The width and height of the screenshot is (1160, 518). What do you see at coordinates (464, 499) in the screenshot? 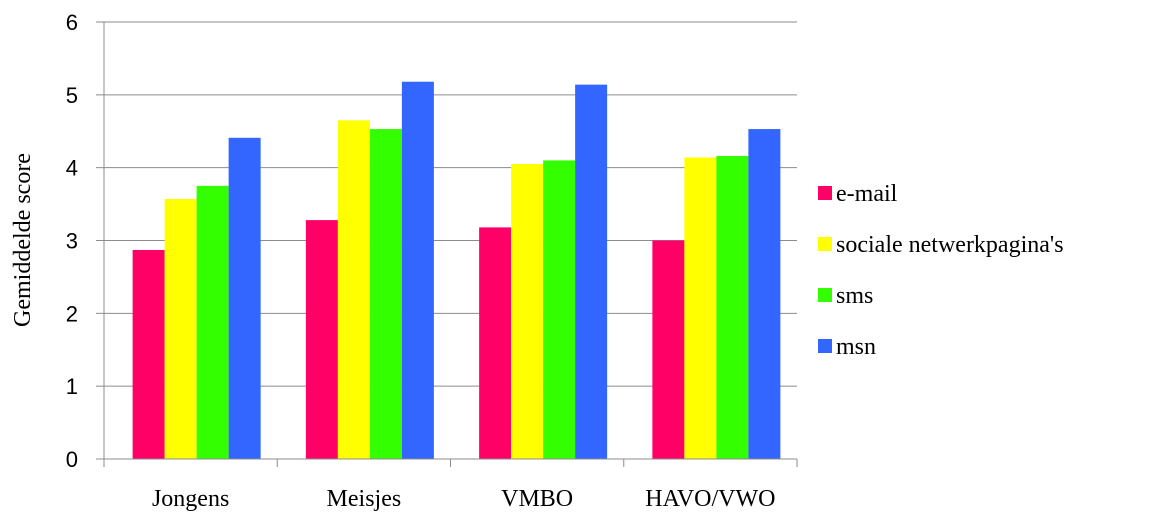
I see `x-tick-labels: Jongens Meisjes VMBO HAVO/VWO` at bounding box center [464, 499].